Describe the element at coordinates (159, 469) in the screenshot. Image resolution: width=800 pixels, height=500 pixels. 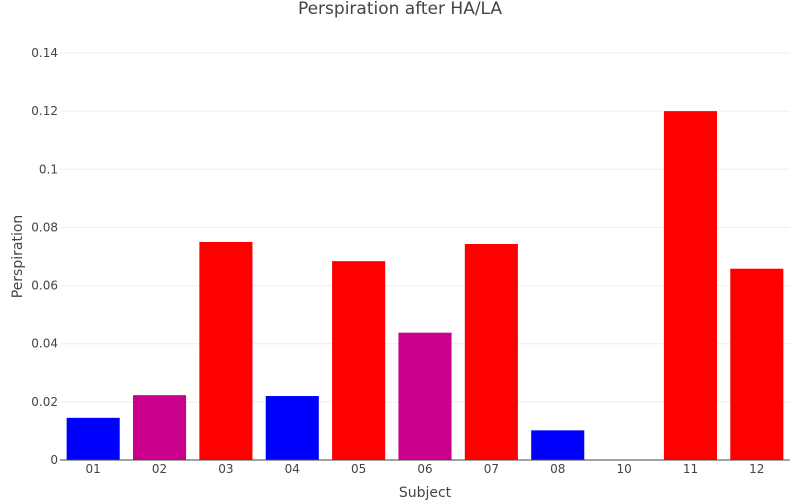
I see `x-tick-label: 02` at that location.